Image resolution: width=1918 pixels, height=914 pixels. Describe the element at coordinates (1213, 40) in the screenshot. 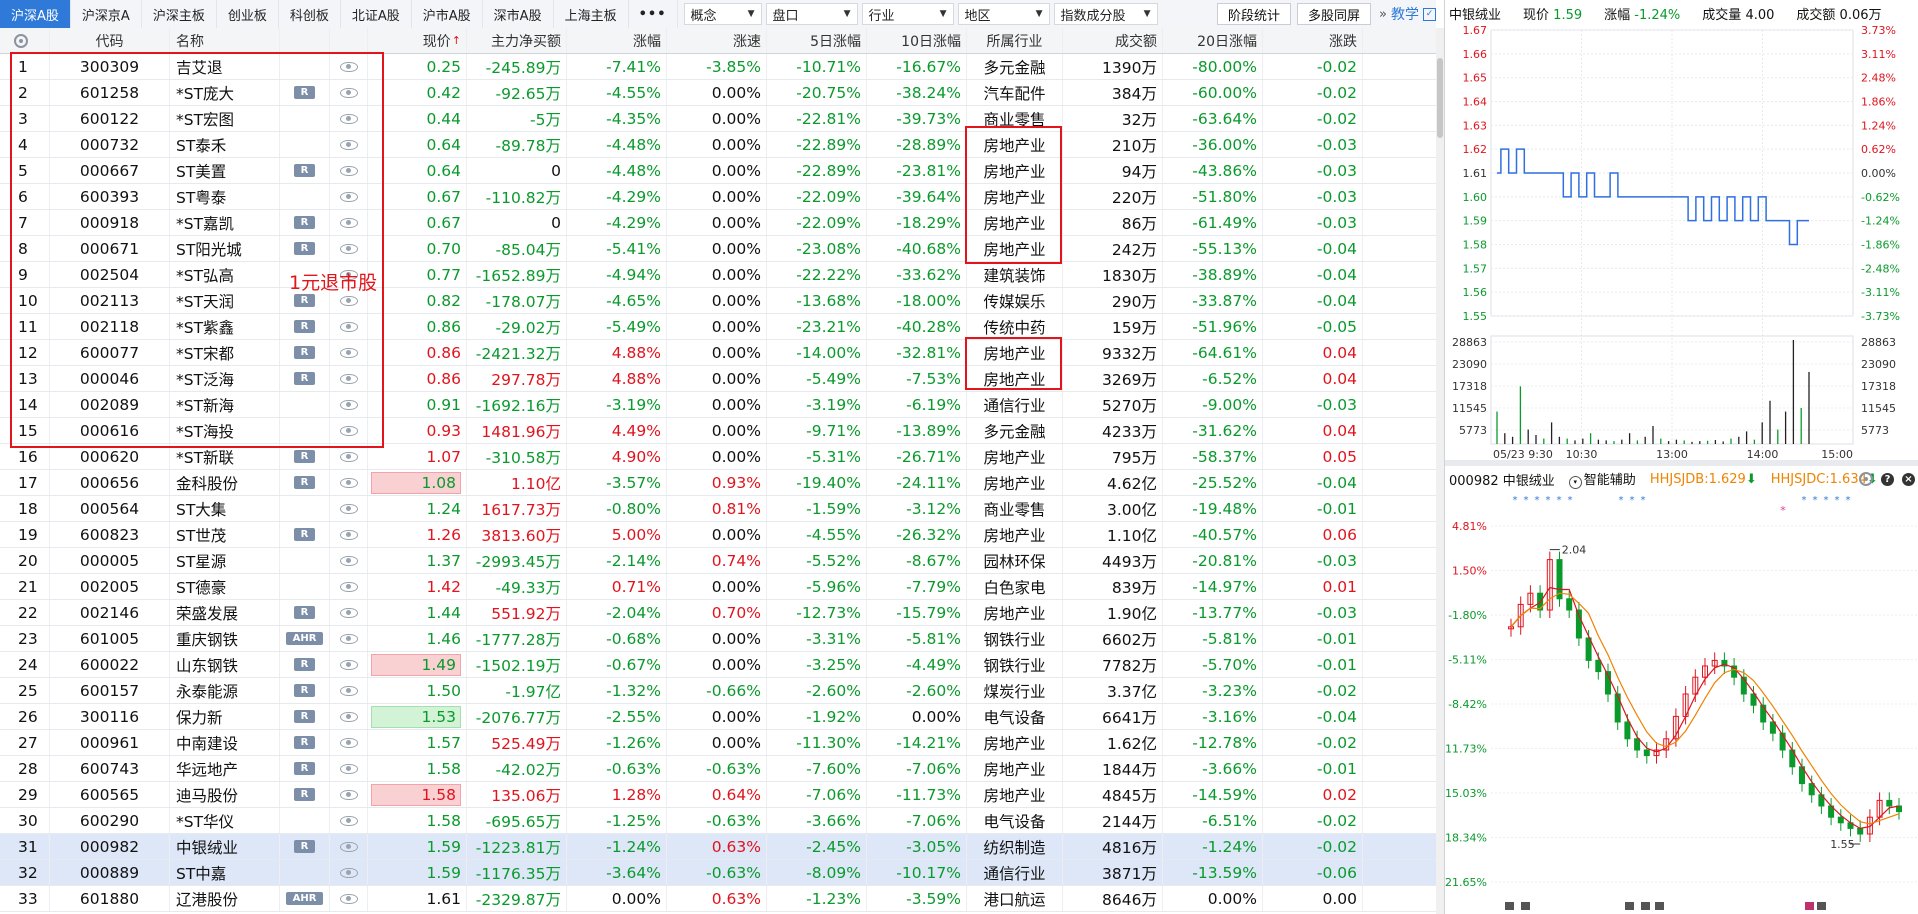

I see `col-20d: 20日涨幅` at that location.